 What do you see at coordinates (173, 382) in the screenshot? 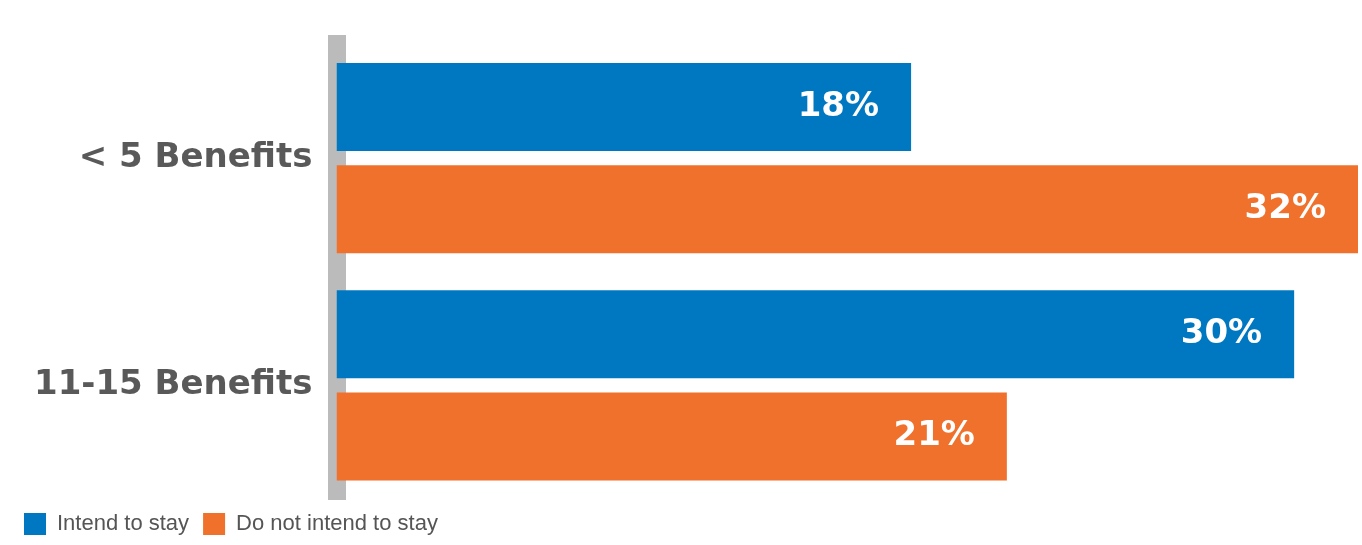
I see `y-tick-label: 11-15 Benefits` at bounding box center [173, 382].